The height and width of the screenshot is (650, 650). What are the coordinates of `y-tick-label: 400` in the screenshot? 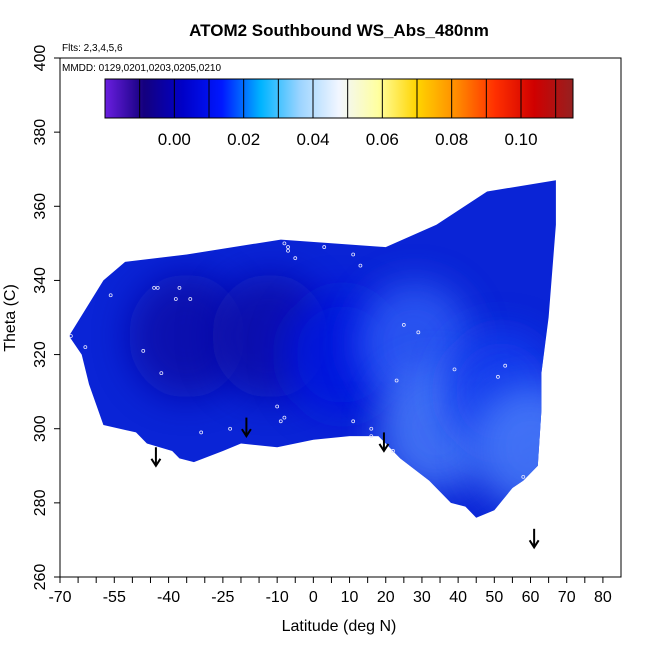 It's located at (40, 58).